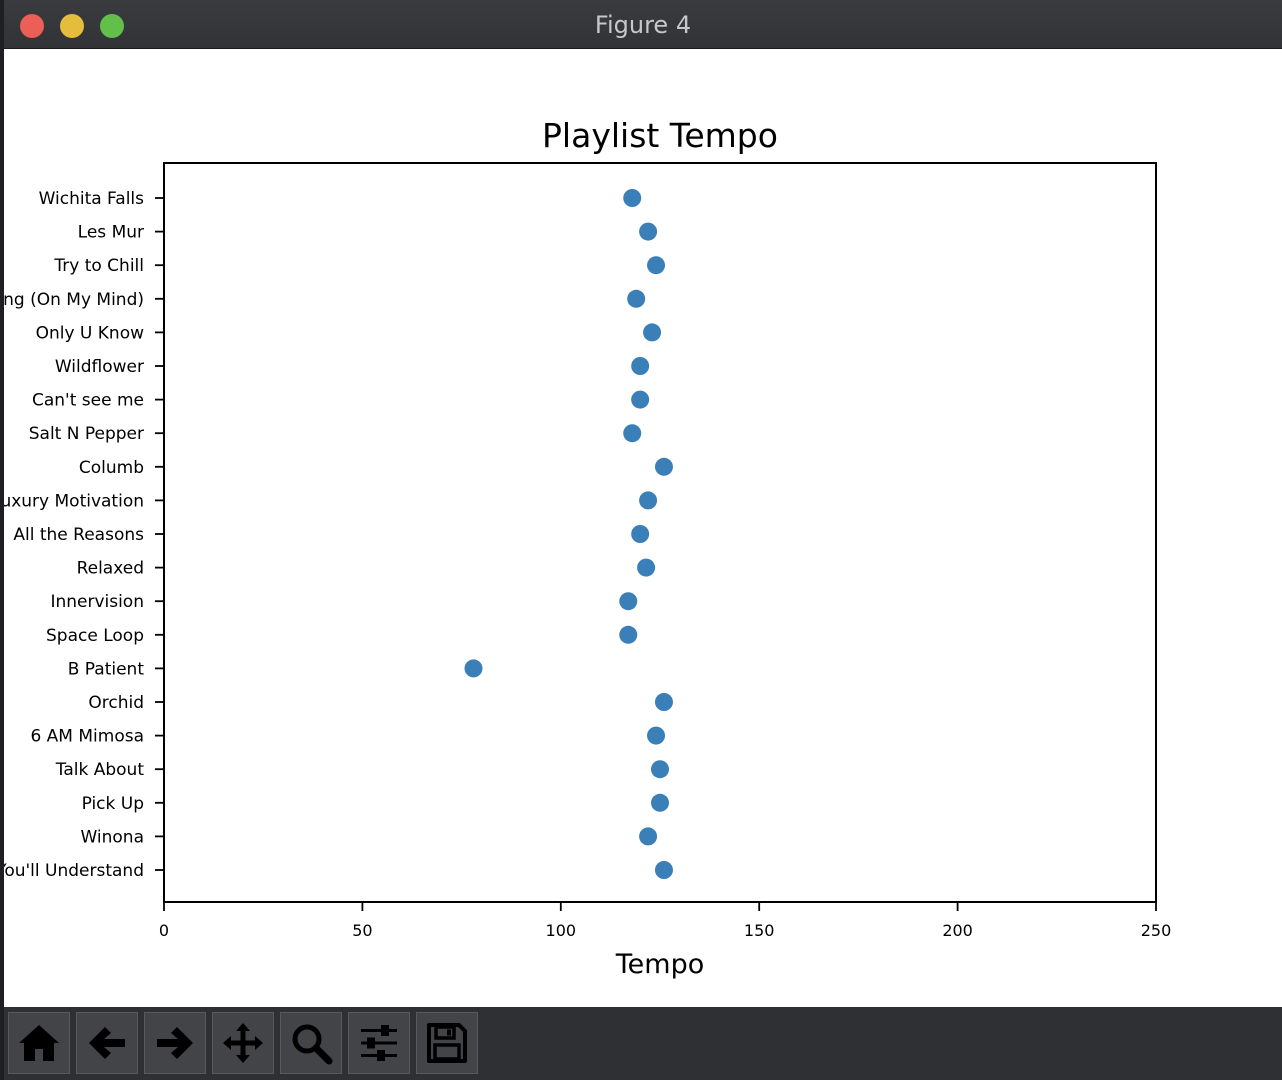 This screenshot has width=1282, height=1080. I want to click on y-tick-label: Talk About, so click(100, 770).